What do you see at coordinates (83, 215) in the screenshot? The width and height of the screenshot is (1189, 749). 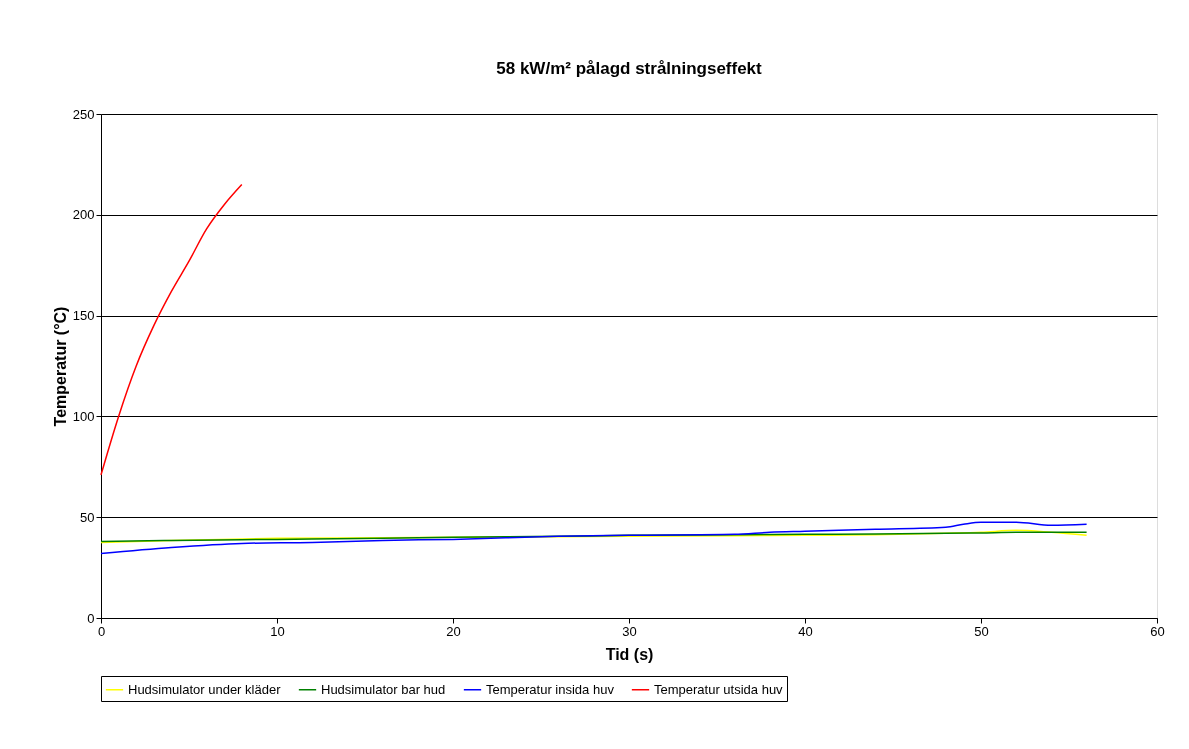 I see `y-tick-label: 200` at bounding box center [83, 215].